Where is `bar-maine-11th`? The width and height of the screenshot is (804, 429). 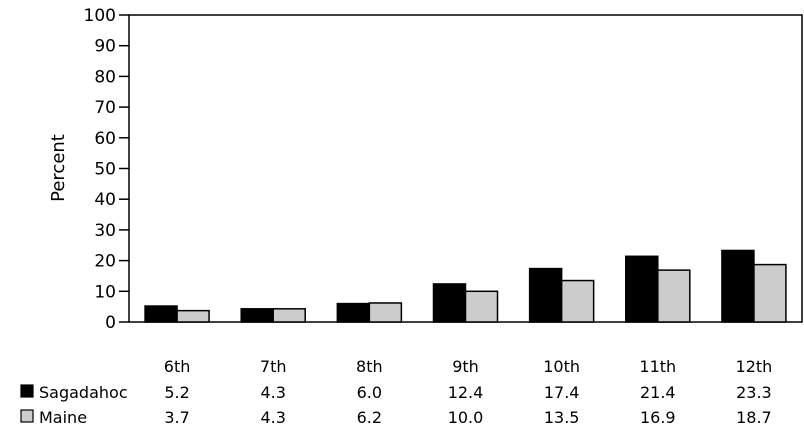 bar-maine-11th is located at coordinates (674, 296).